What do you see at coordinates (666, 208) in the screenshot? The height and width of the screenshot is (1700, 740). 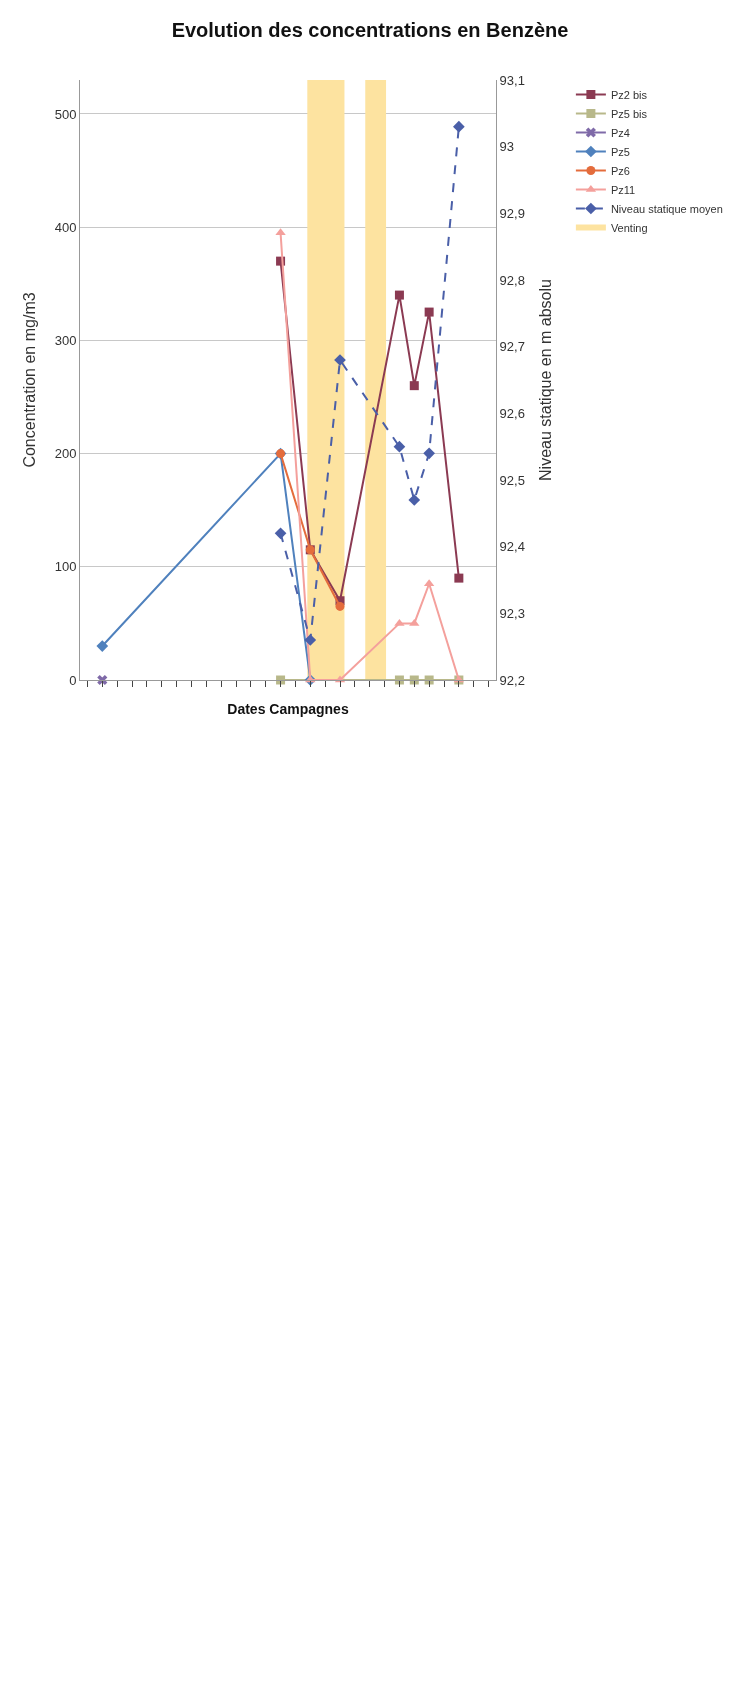 I see `legend-label: Niveau statique moyen` at bounding box center [666, 208].